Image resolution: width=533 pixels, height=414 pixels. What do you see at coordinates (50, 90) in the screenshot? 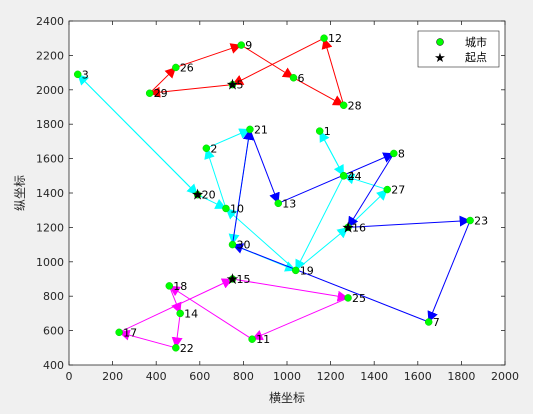
I see `y-tick-label: 2000` at bounding box center [50, 90].